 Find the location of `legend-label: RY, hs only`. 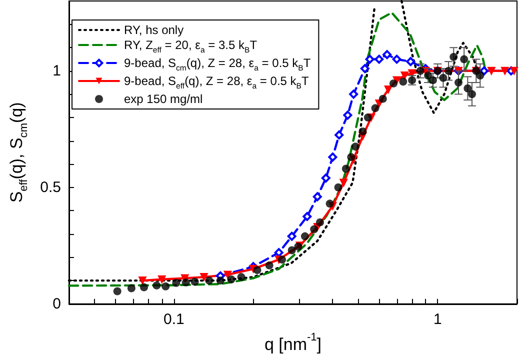

legend-label: RY, hs only is located at coordinates (154, 30).